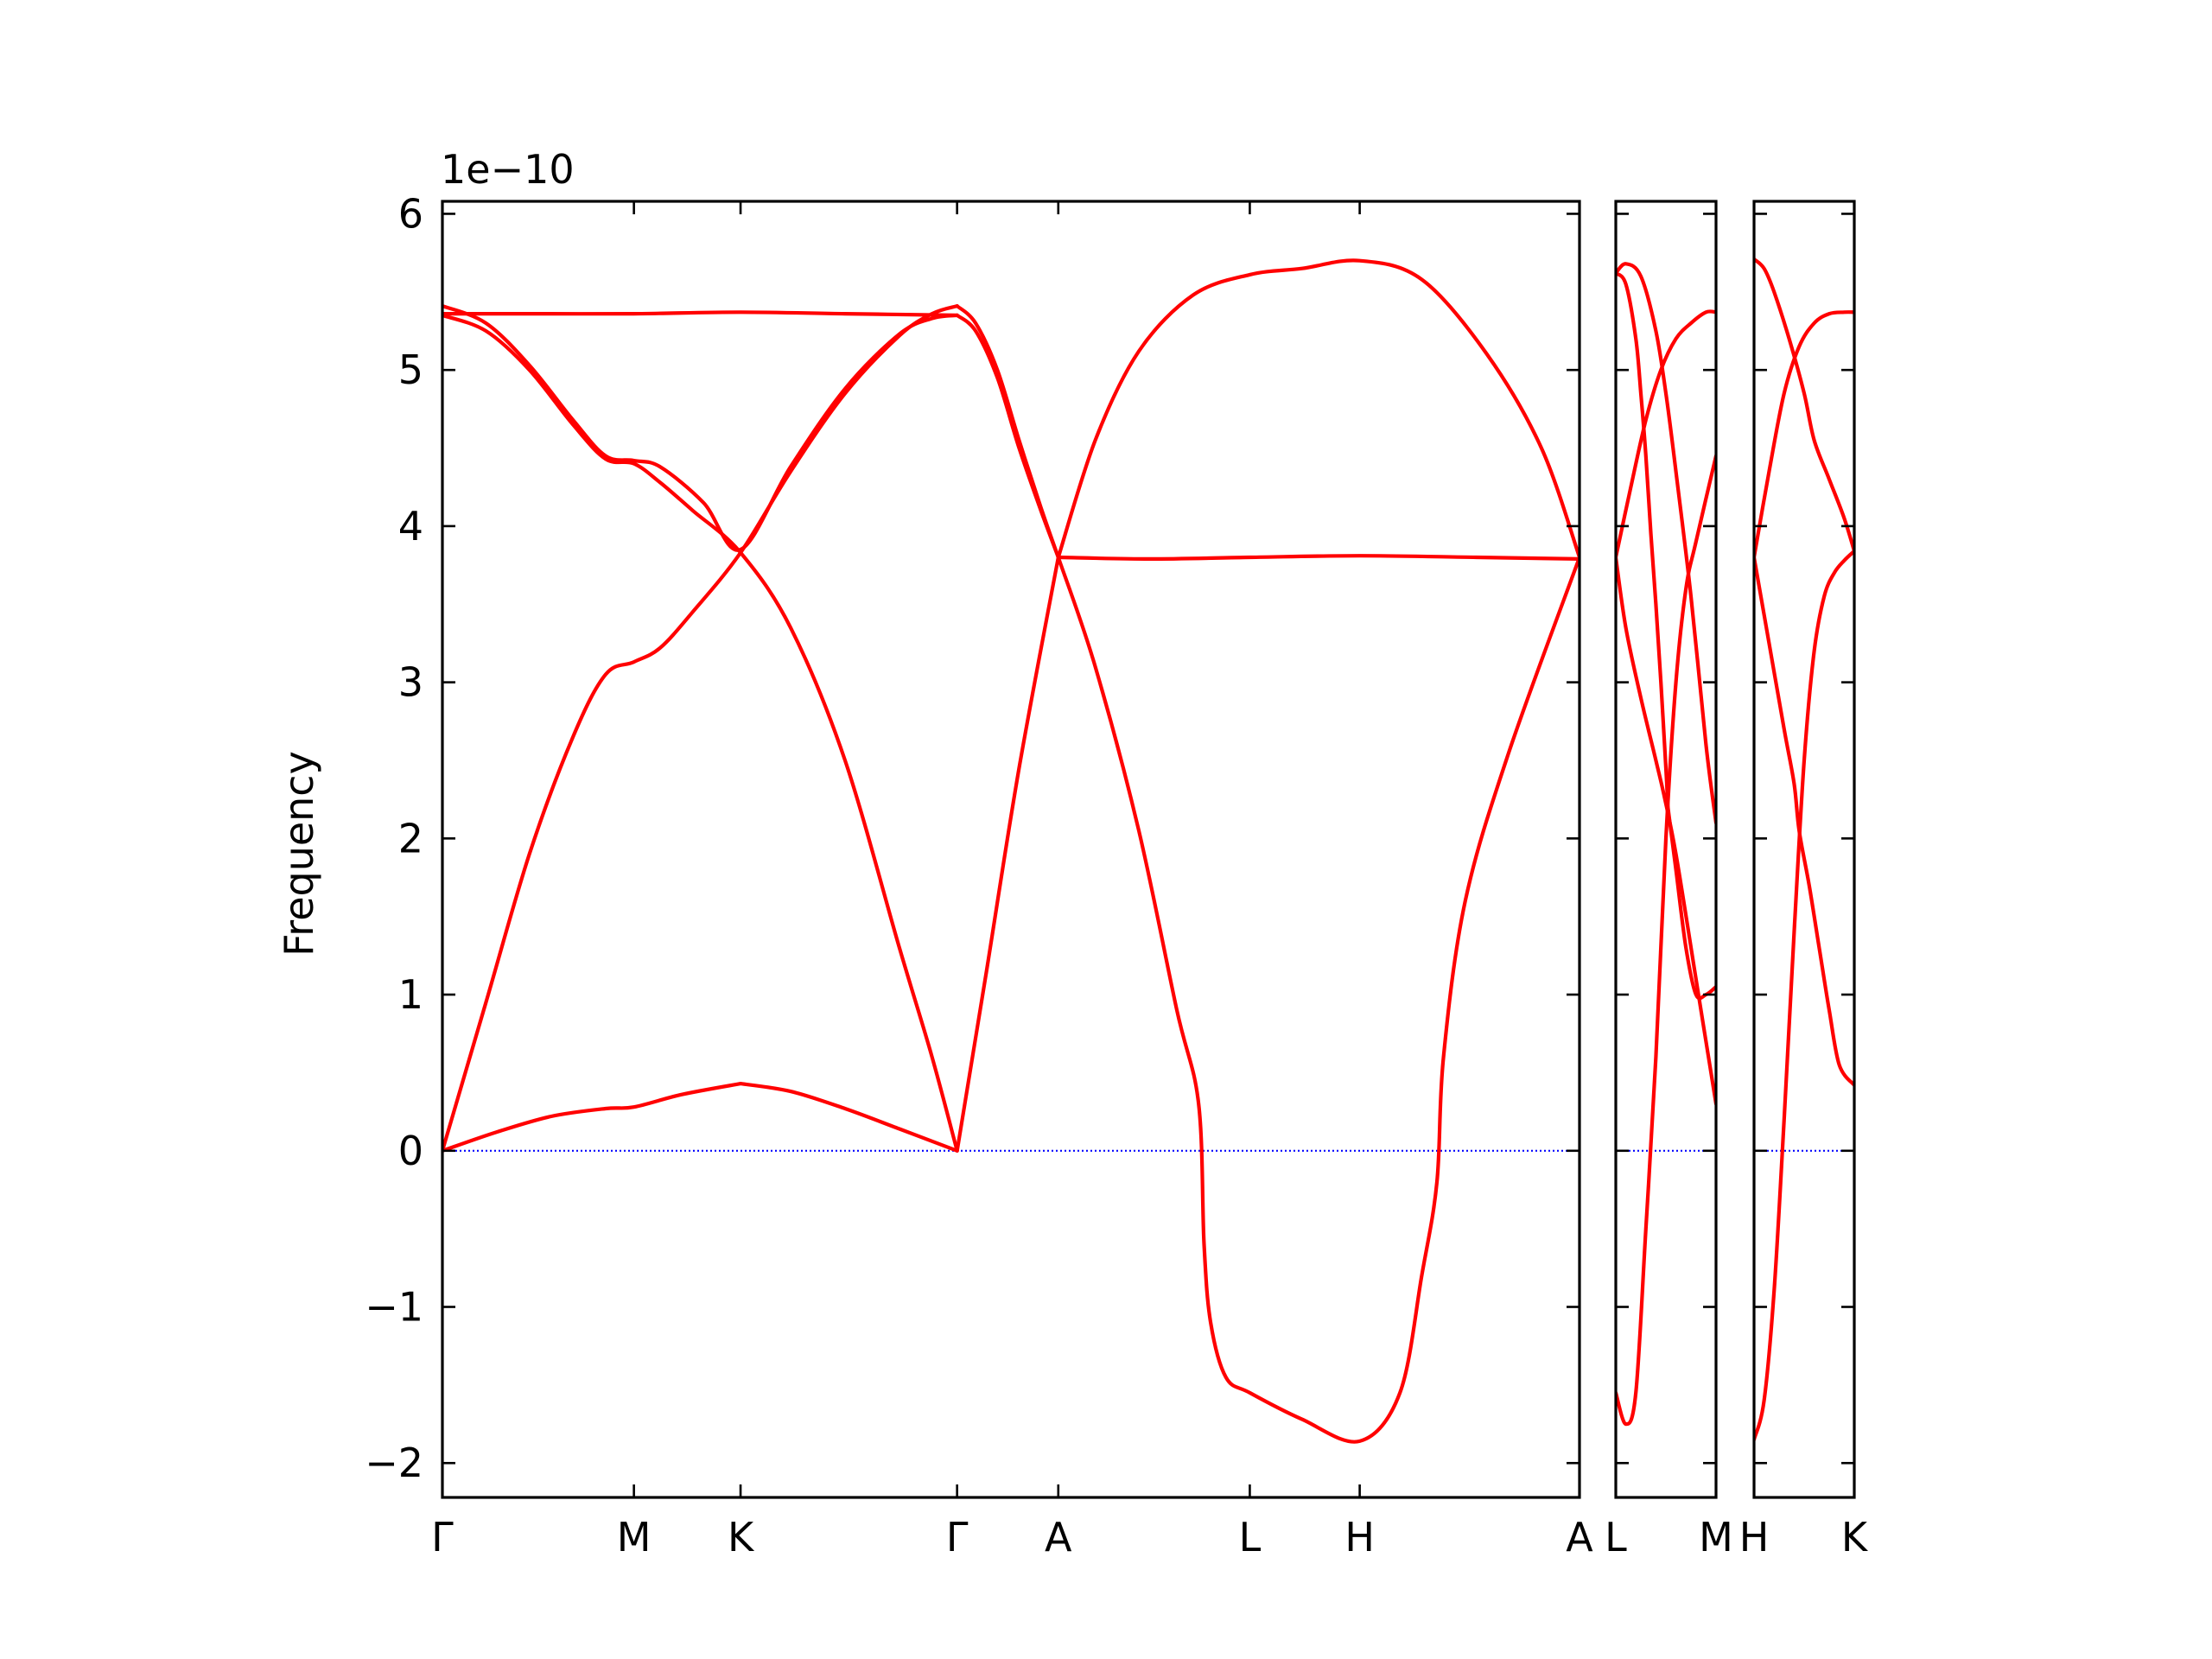 The width and height of the screenshot is (2212, 1659). What do you see at coordinates (394, 1463) in the screenshot?
I see `y-tick-label: −2` at bounding box center [394, 1463].